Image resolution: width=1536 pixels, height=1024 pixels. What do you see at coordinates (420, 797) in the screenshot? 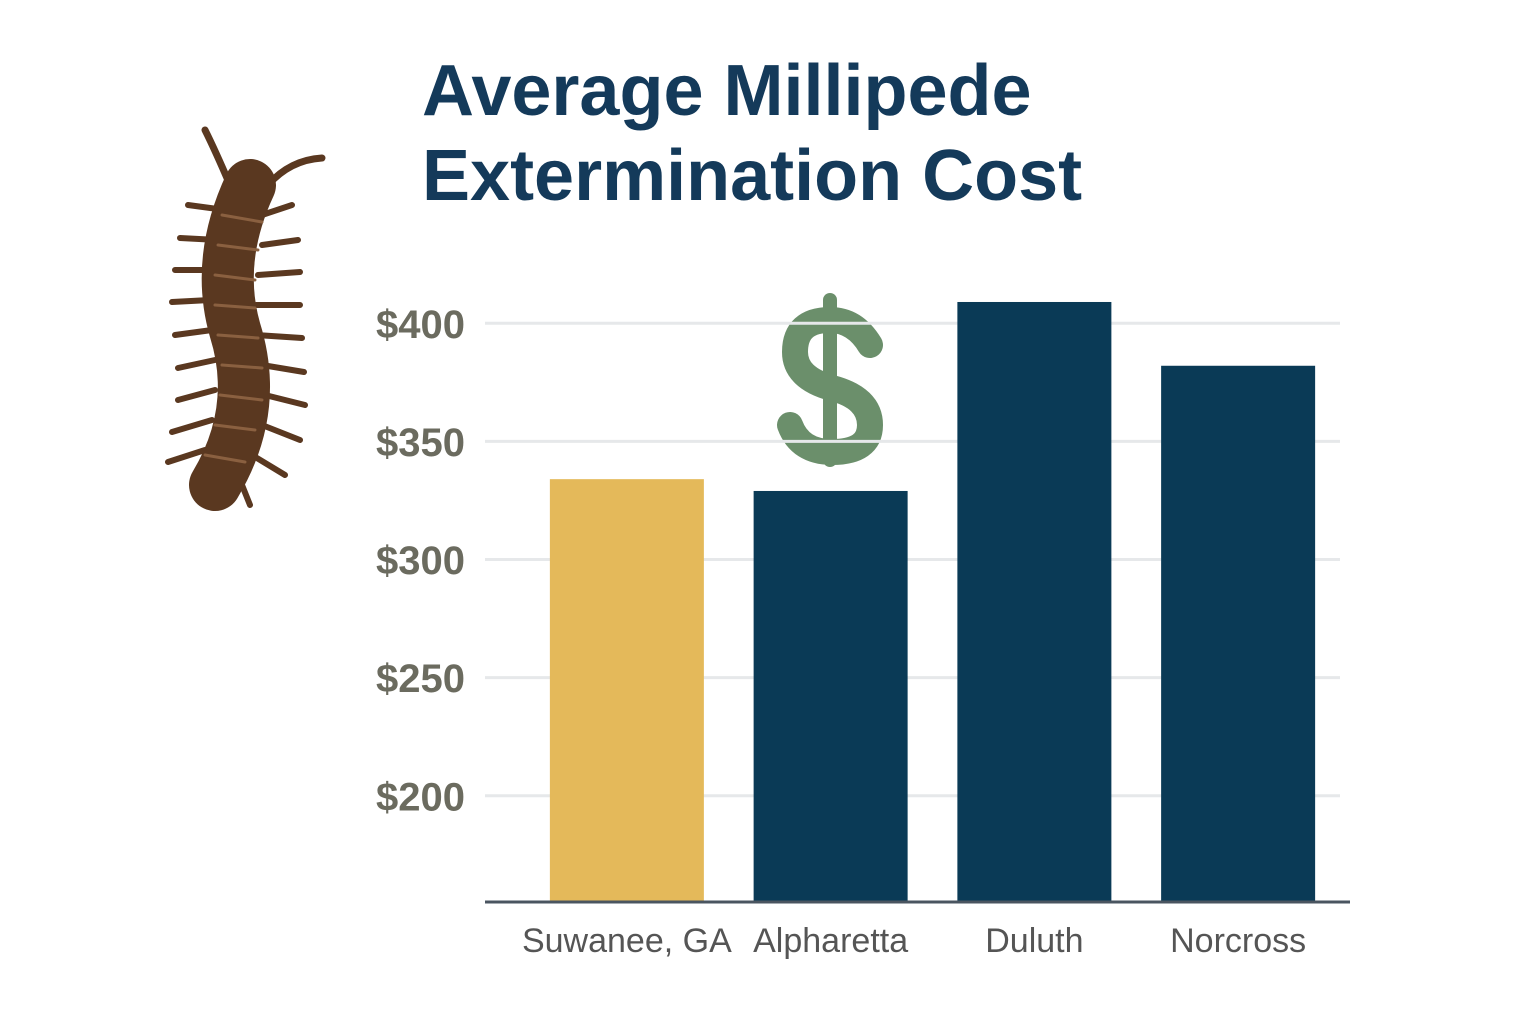
I see `y-tick-label: $200` at bounding box center [420, 797].